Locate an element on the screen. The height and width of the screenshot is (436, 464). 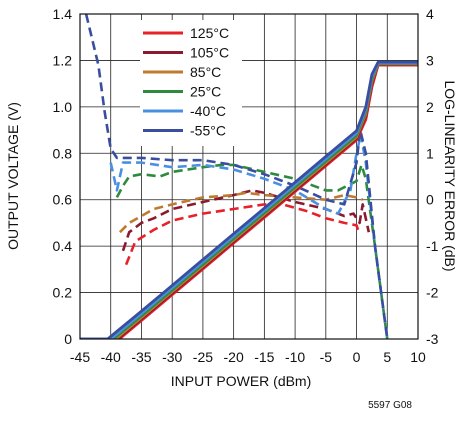
legend-label: 25°C is located at coordinates (205, 92).